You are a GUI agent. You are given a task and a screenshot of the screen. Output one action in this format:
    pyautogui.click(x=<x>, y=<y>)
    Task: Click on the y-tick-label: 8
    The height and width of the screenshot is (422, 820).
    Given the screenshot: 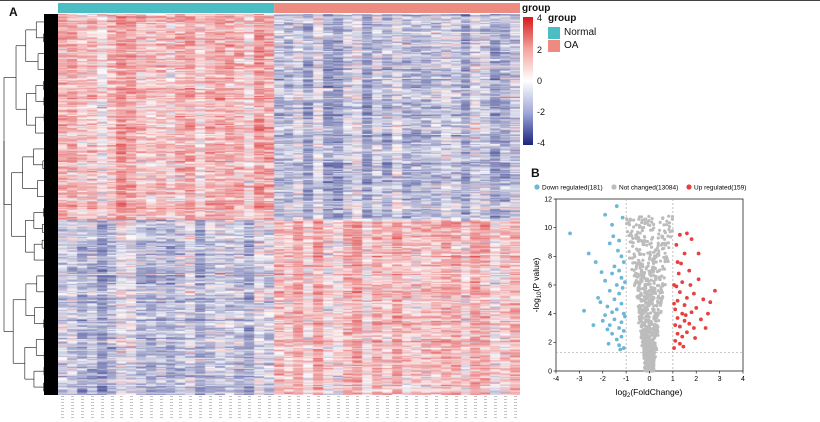 What is the action you would take?
    pyautogui.click(x=550, y=257)
    